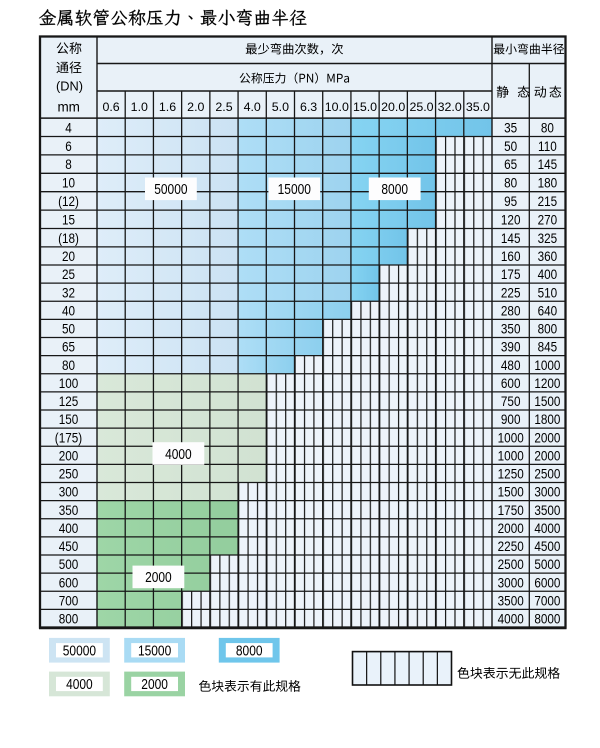 The width and height of the screenshot is (600, 748). What do you see at coordinates (548, 292) in the screenshot?
I see `svg-text: 510` at bounding box center [548, 292].